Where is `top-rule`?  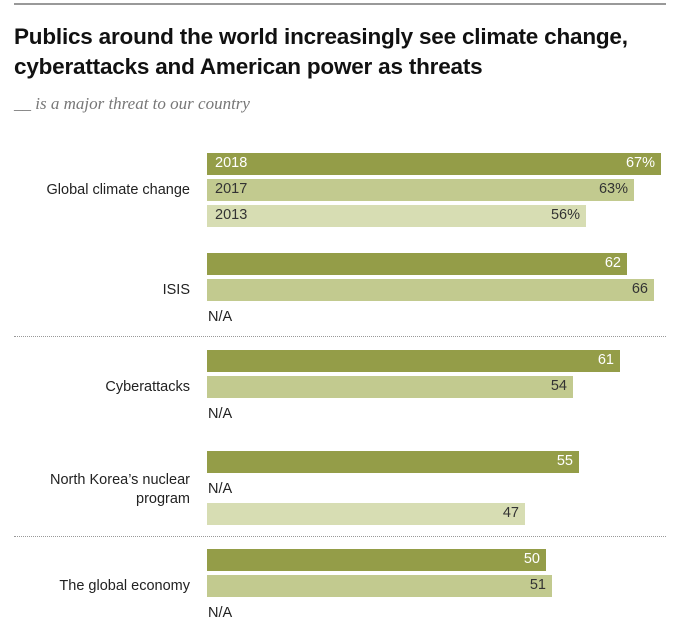 top-rule is located at coordinates (340, 4).